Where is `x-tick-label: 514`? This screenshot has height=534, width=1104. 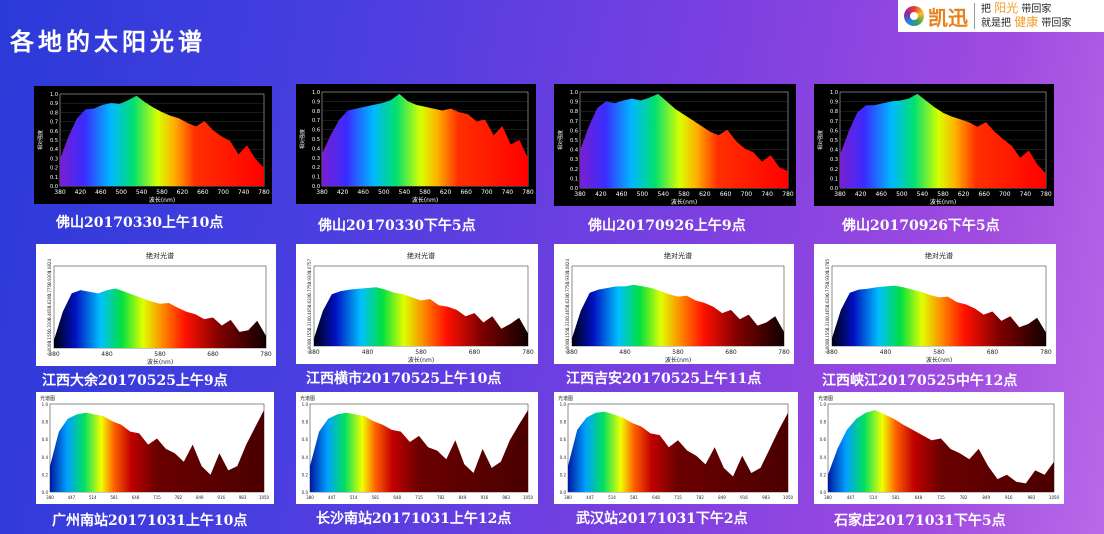
x-tick-label: 514 is located at coordinates (612, 497).